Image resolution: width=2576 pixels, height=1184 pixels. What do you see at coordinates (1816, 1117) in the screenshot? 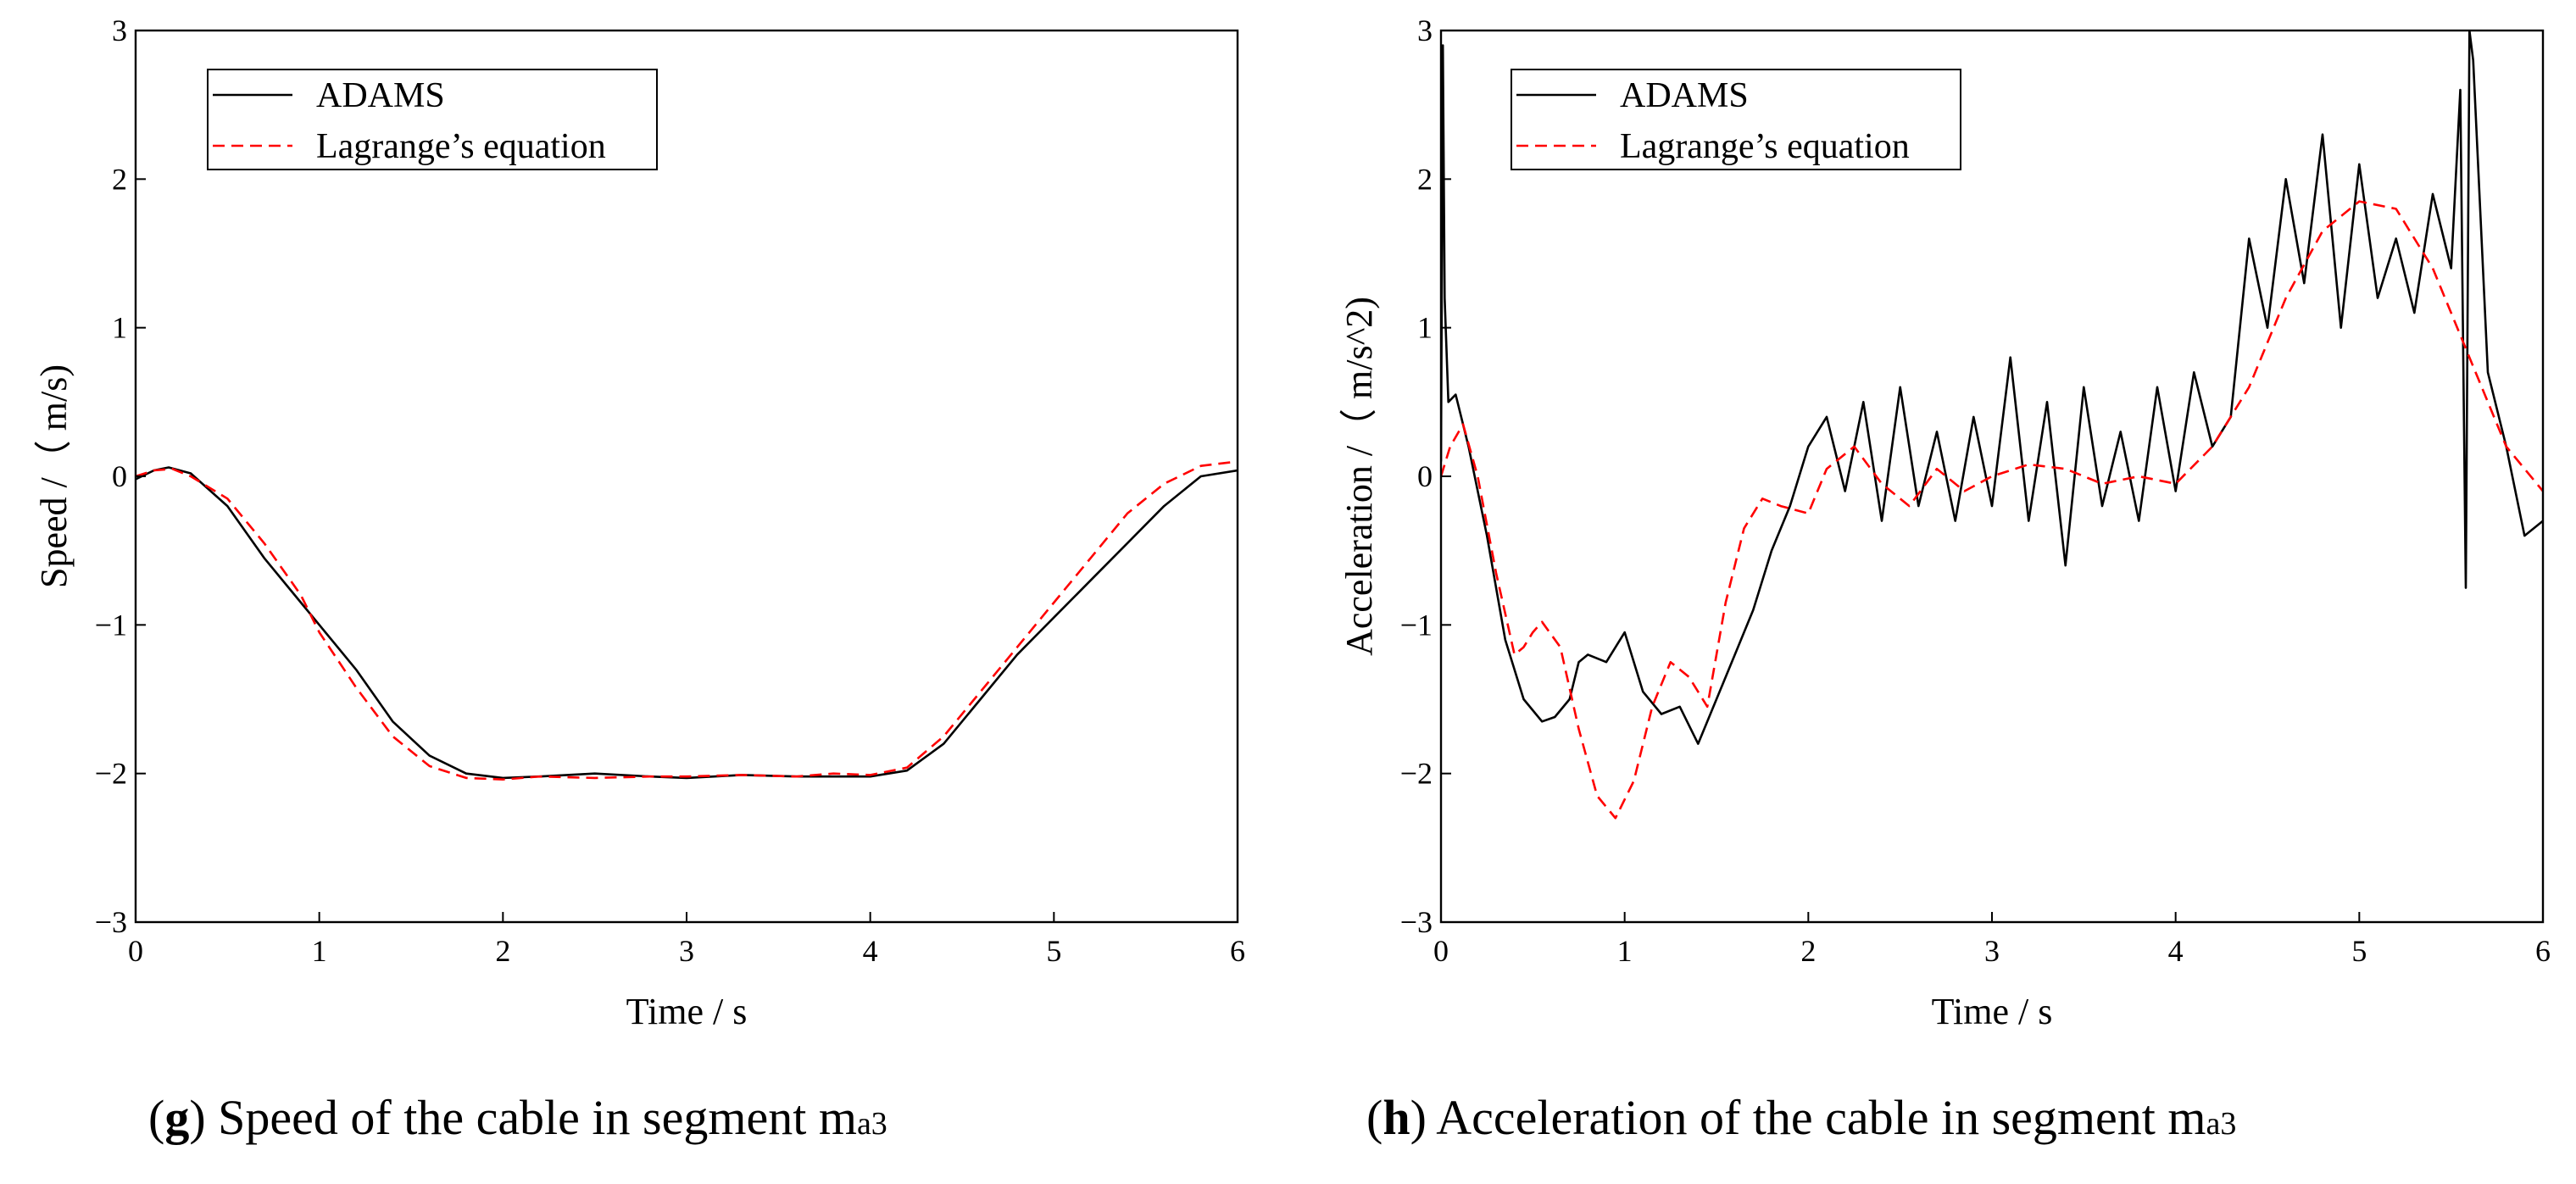
I see `caption-h-text: Acceleration of the cable in segment m` at bounding box center [1816, 1117].